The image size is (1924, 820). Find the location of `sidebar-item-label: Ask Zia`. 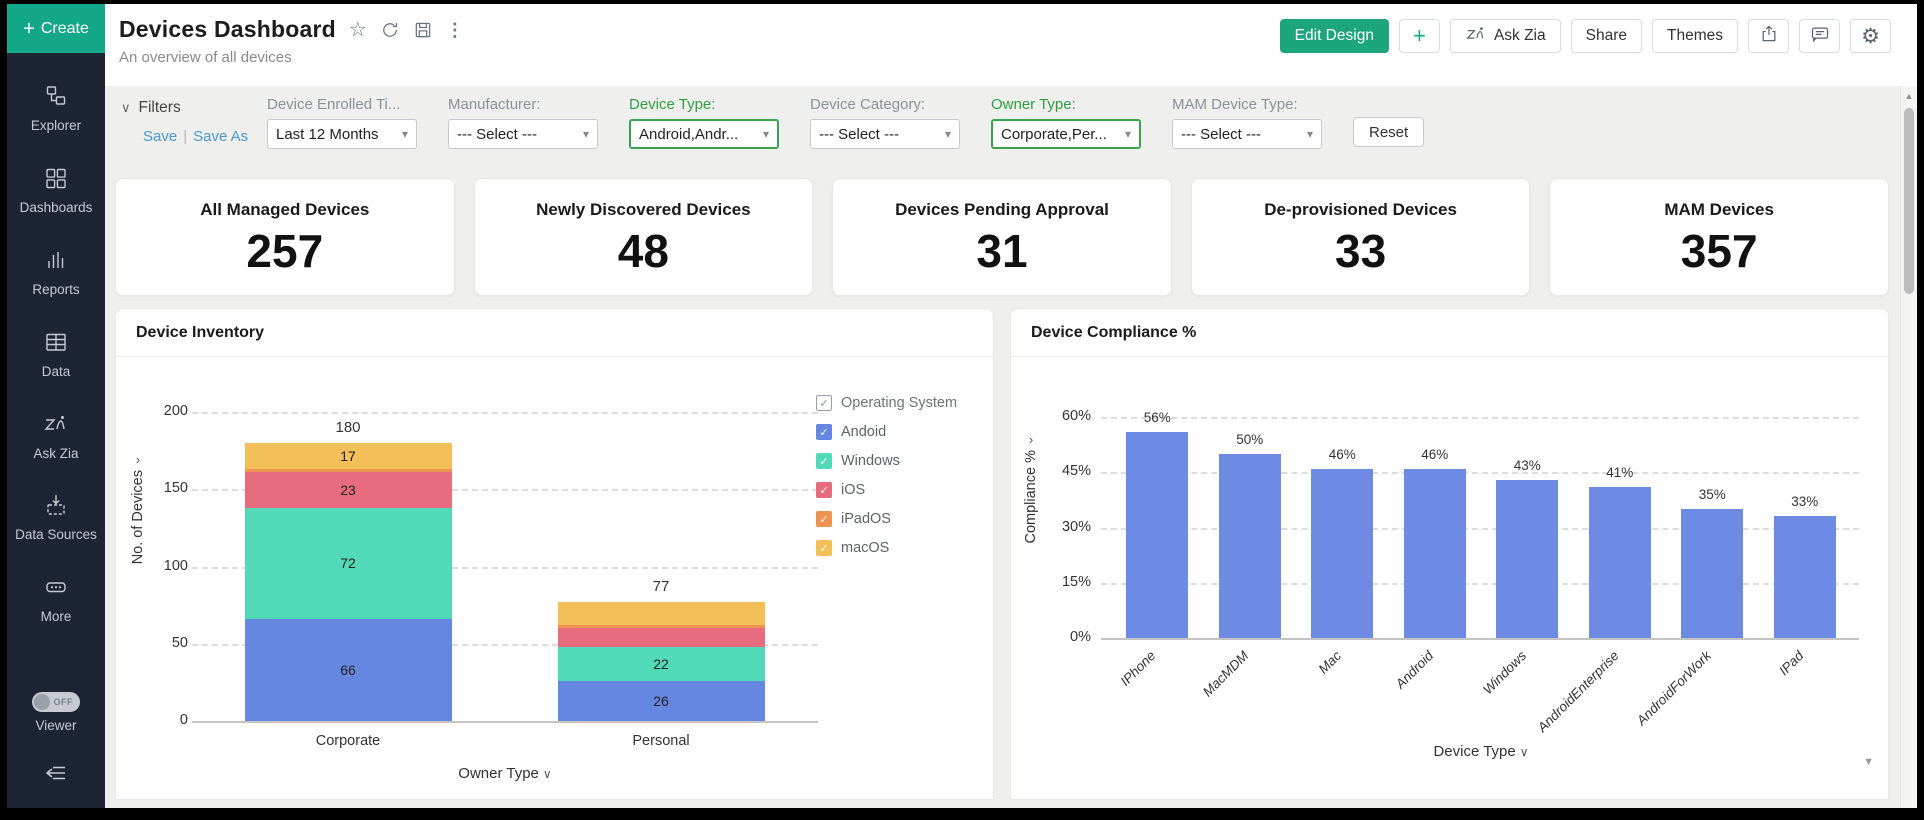

sidebar-item-label: Ask Zia is located at coordinates (56, 453).